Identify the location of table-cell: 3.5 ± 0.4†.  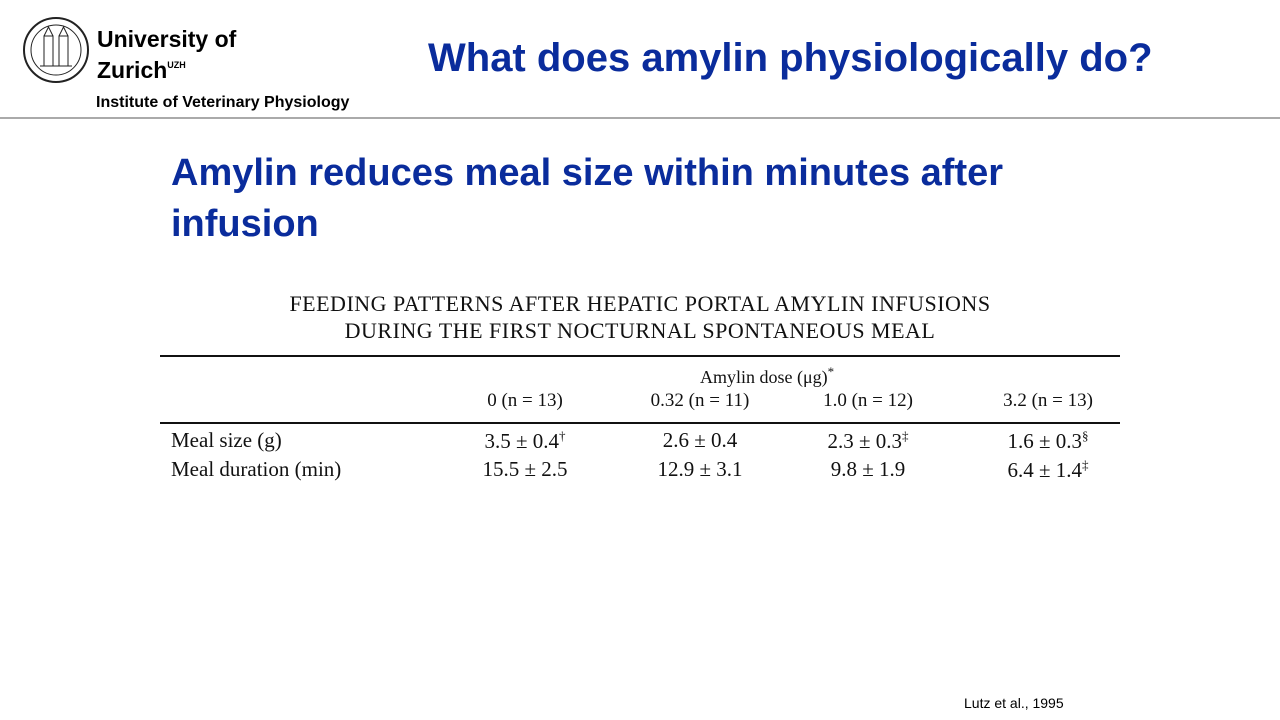
(525, 441).